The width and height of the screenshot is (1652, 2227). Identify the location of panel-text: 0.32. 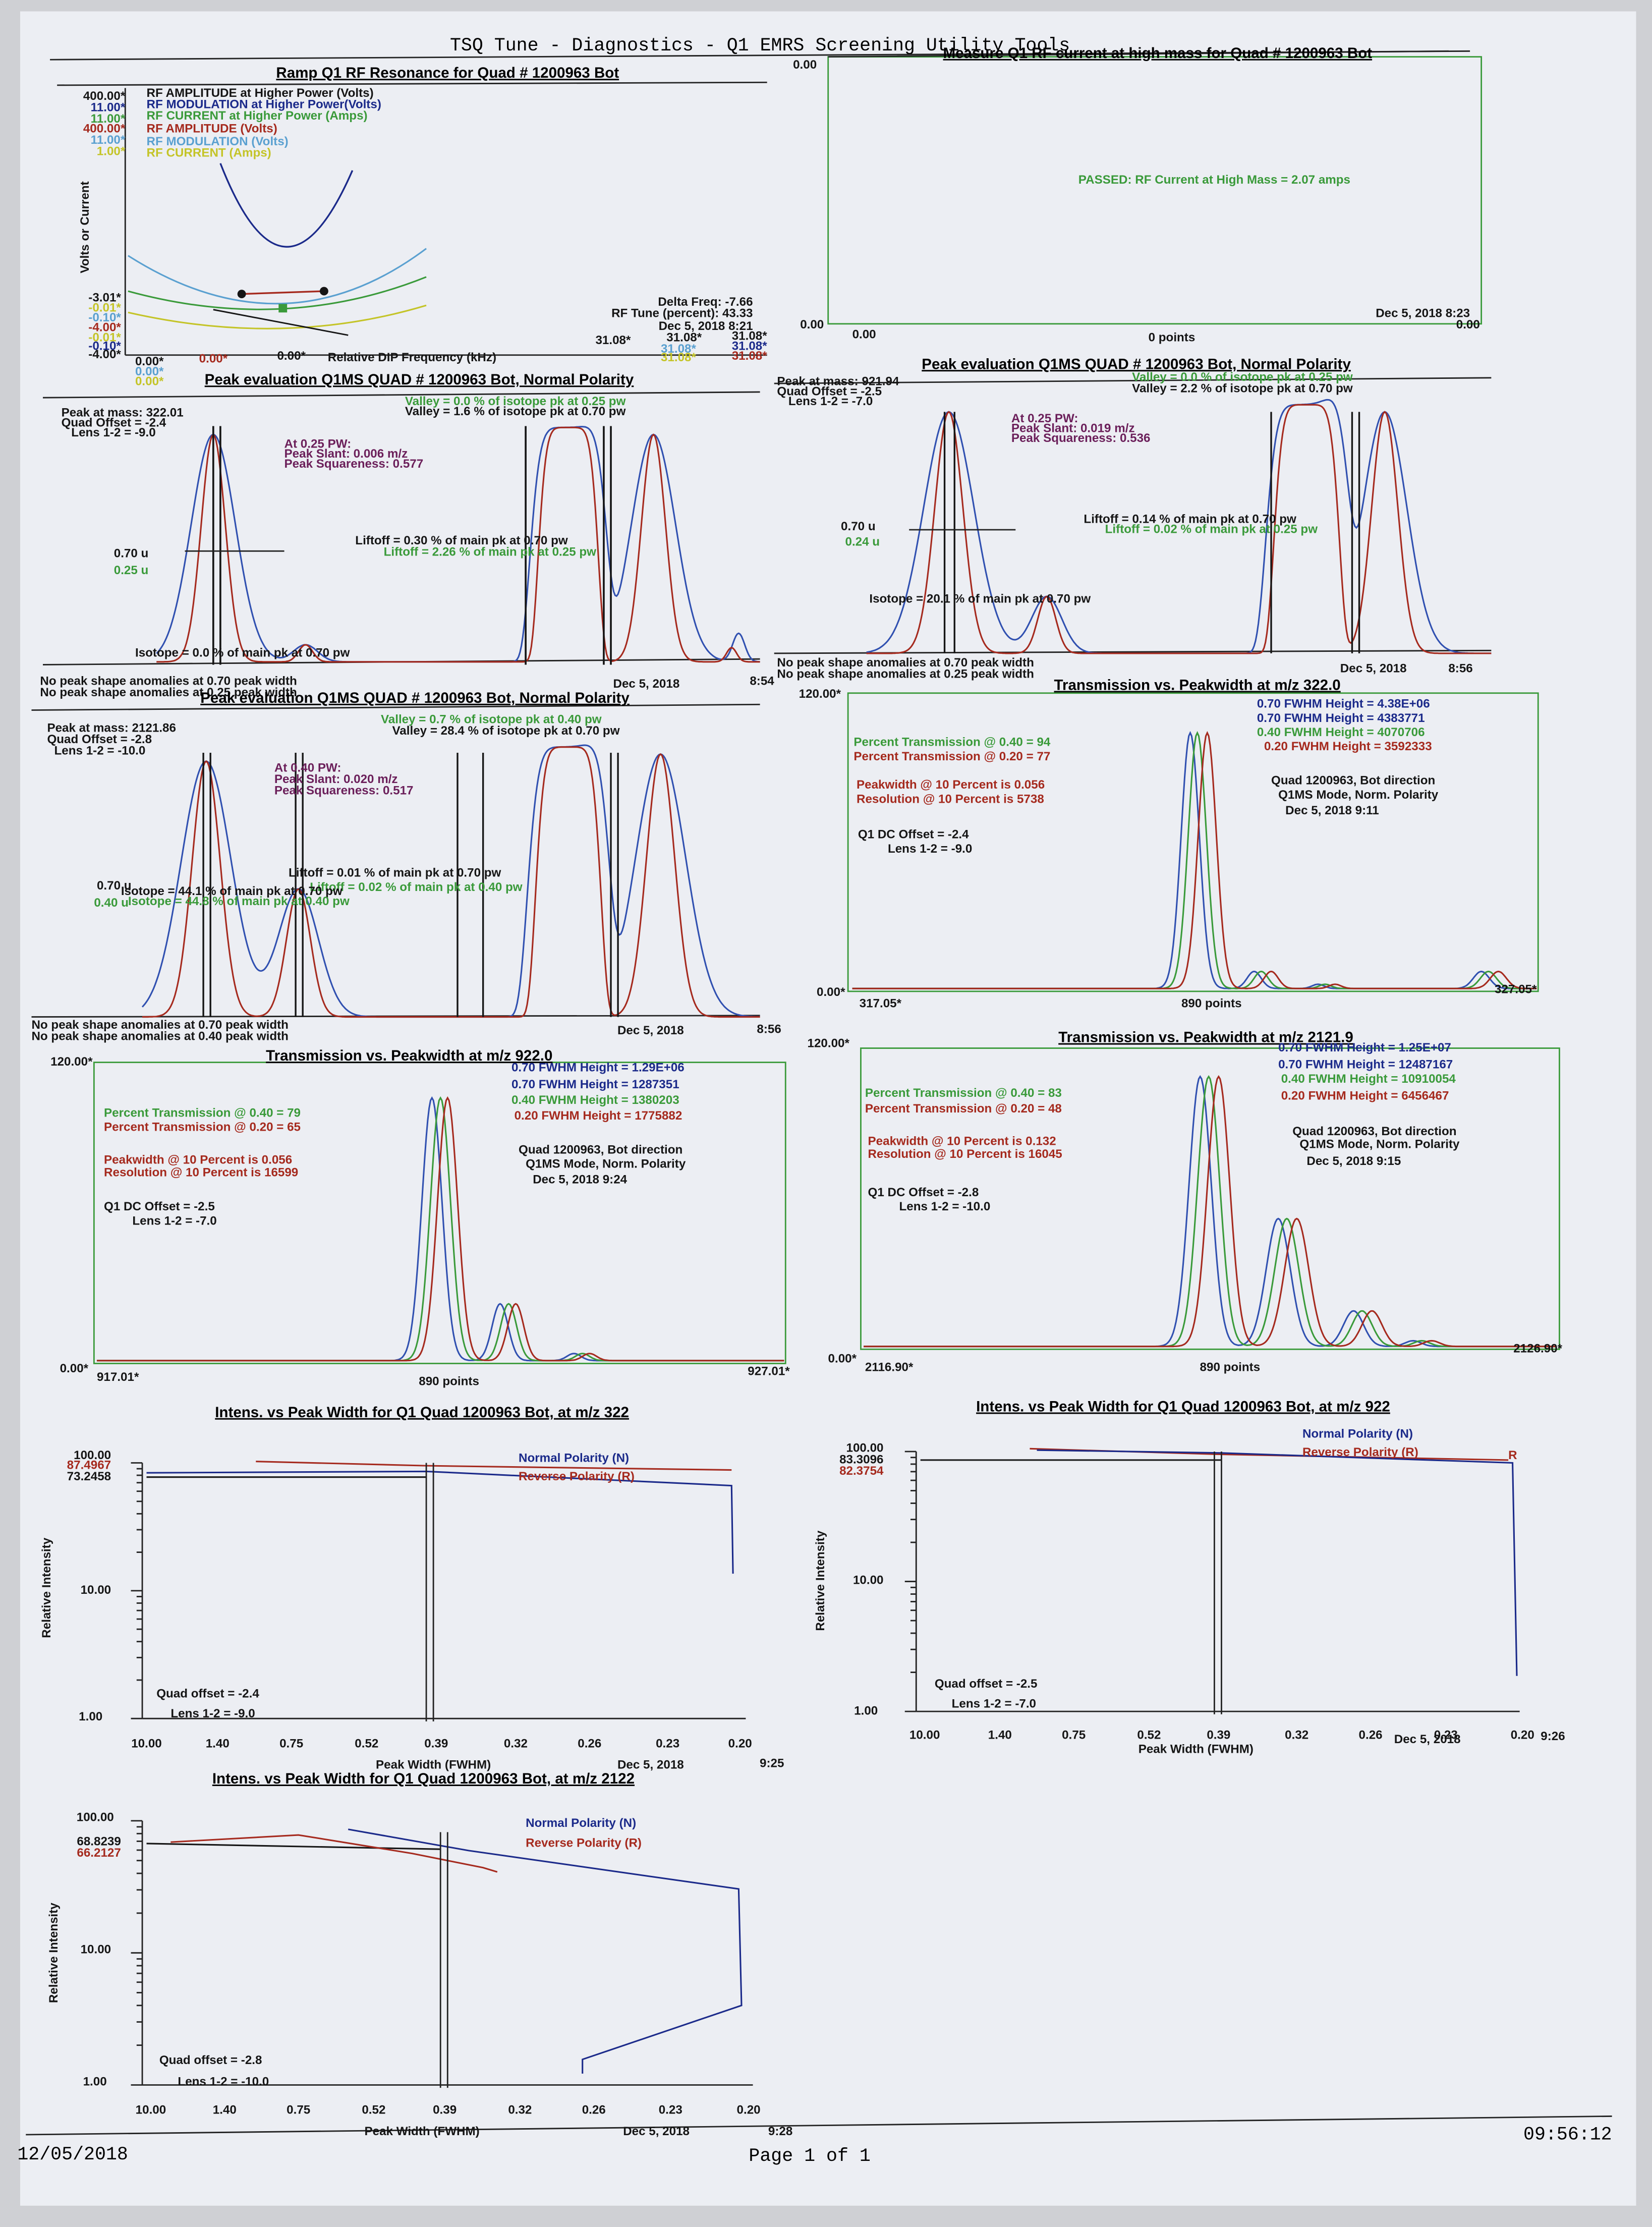
(520, 2110).